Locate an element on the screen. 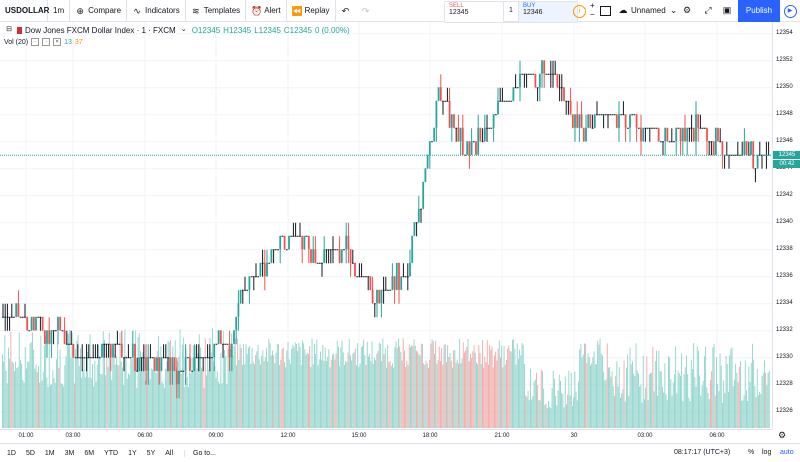 The height and width of the screenshot is (462, 800). alert-button: ⏰ Alert is located at coordinates (266, 11).